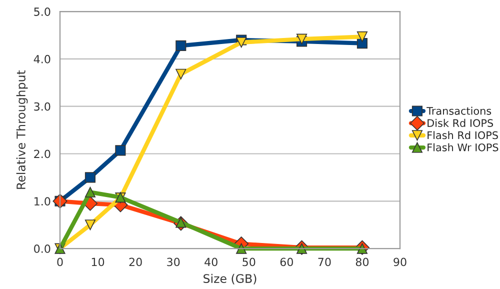 This screenshot has height=289, width=500. I want to click on legend-label: Flash Wr IOPS, so click(463, 147).